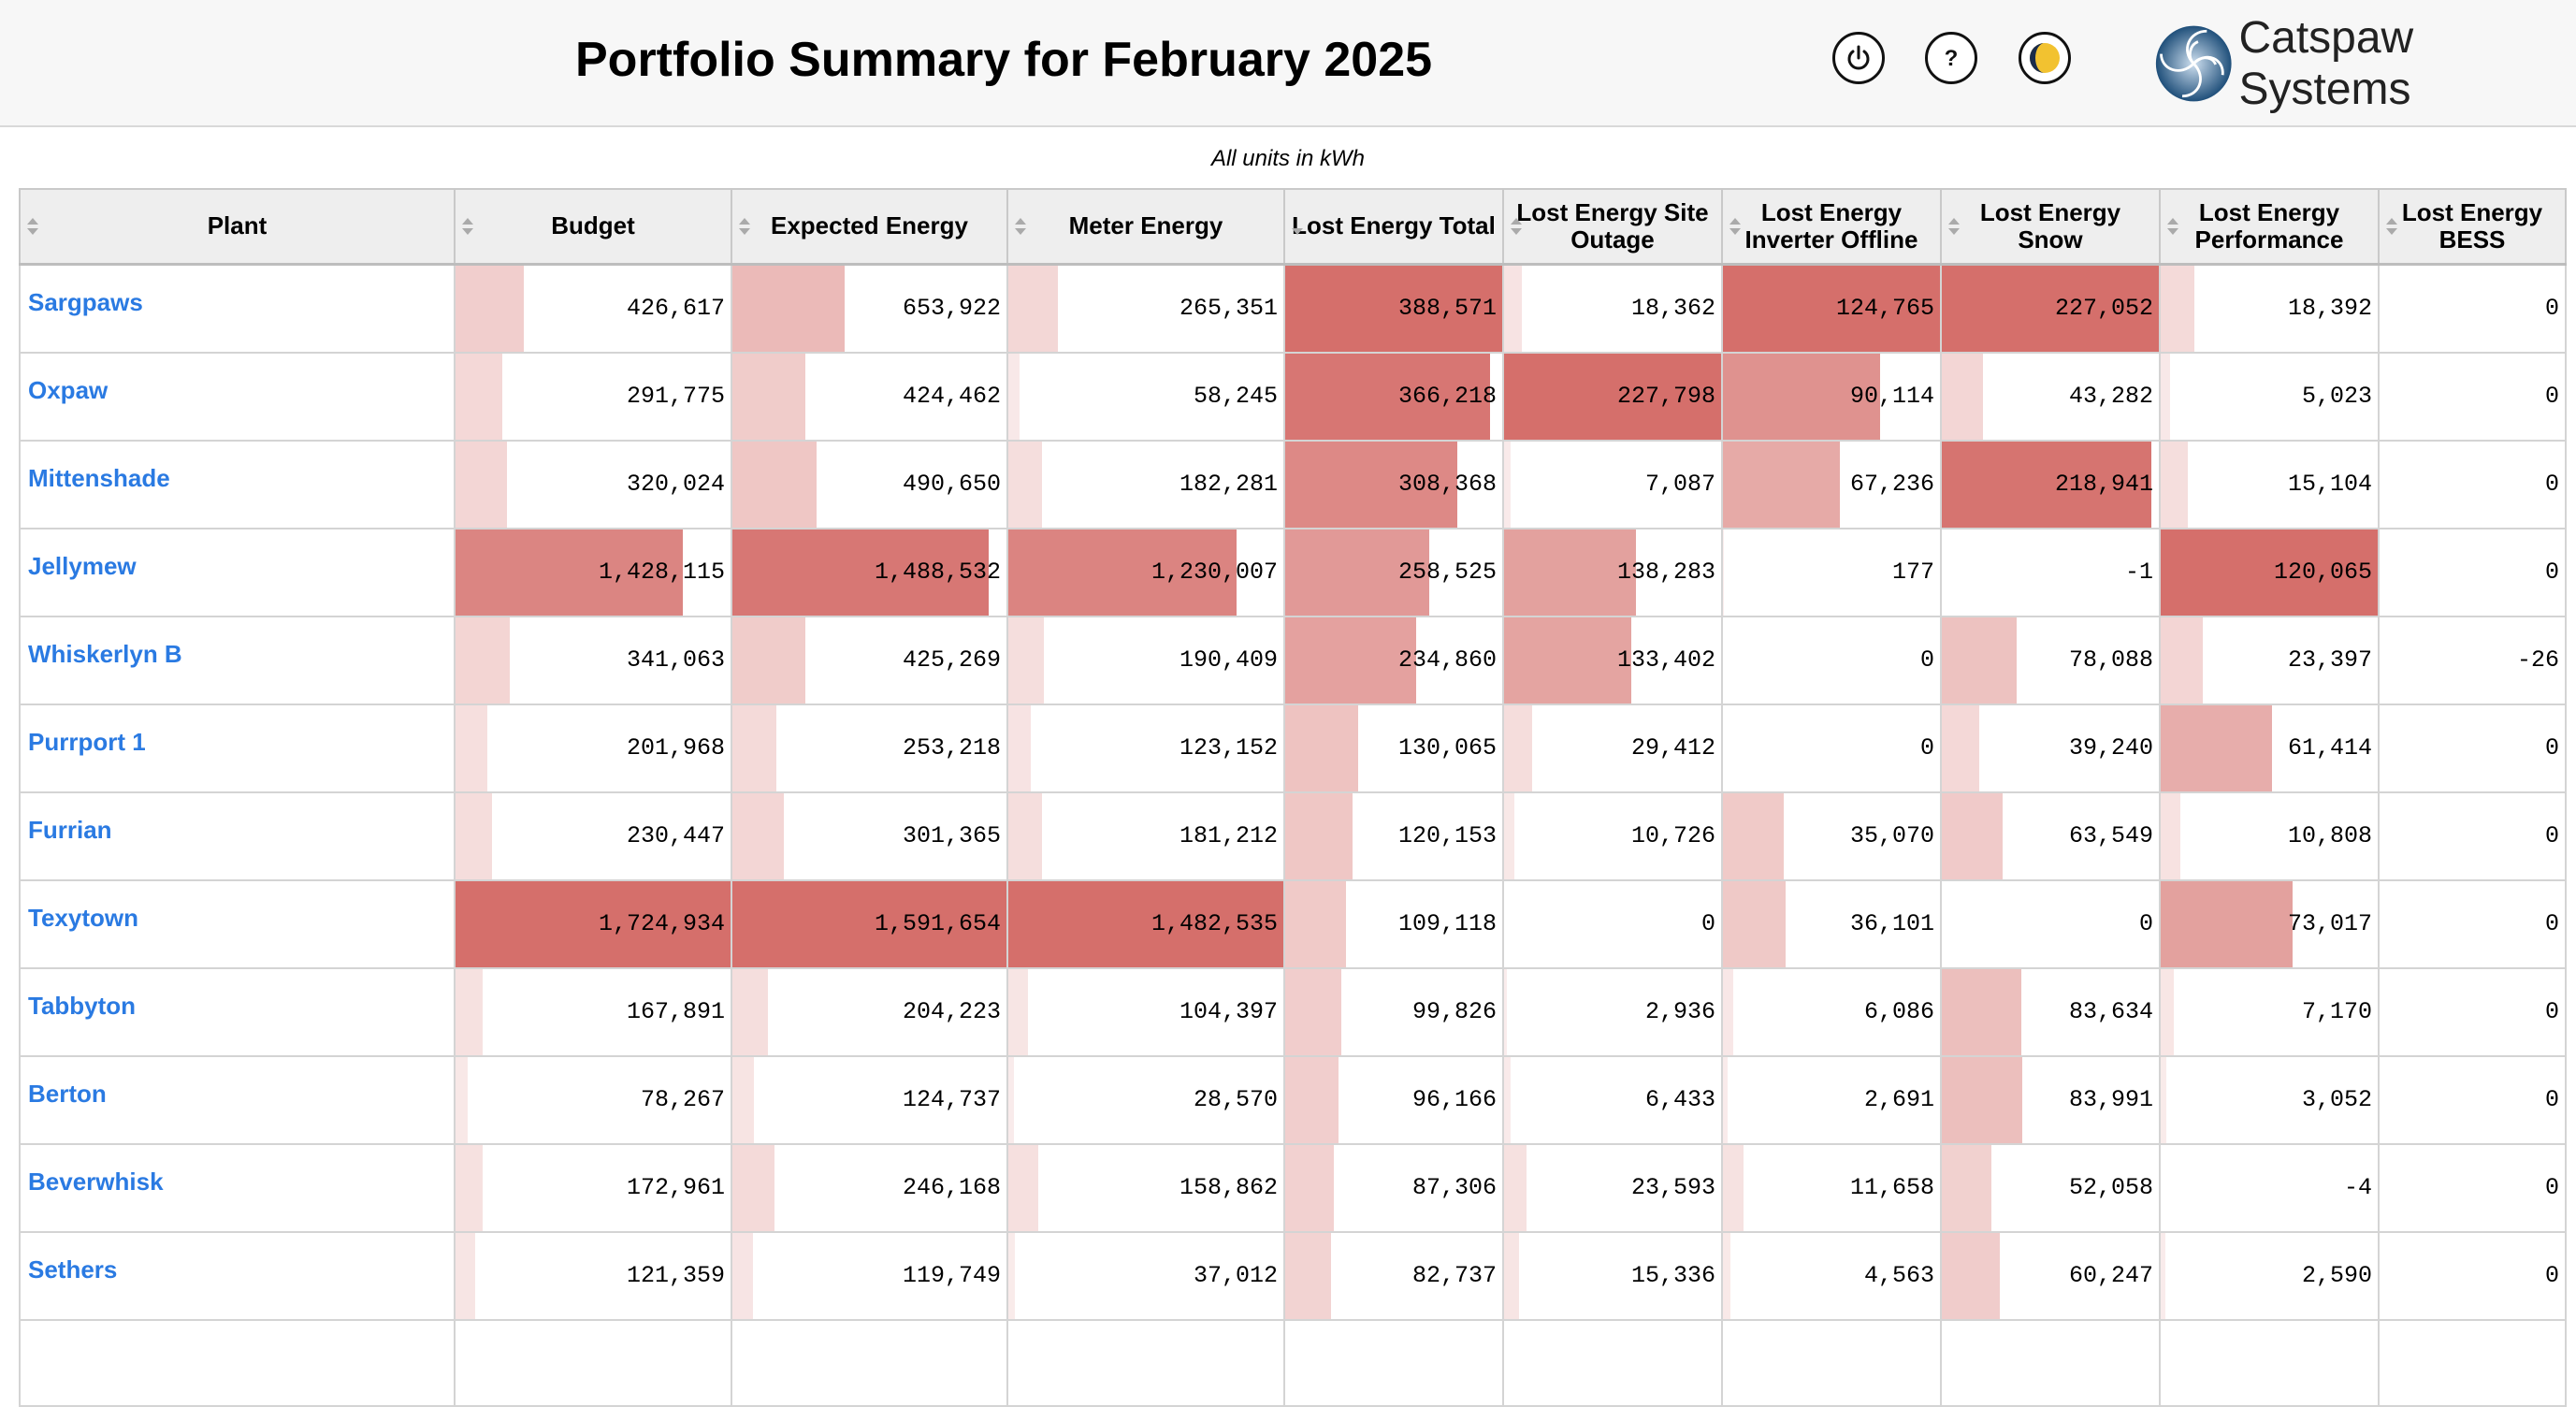 The height and width of the screenshot is (1407, 2576). I want to click on value-cell: 366,218, so click(1394, 397).